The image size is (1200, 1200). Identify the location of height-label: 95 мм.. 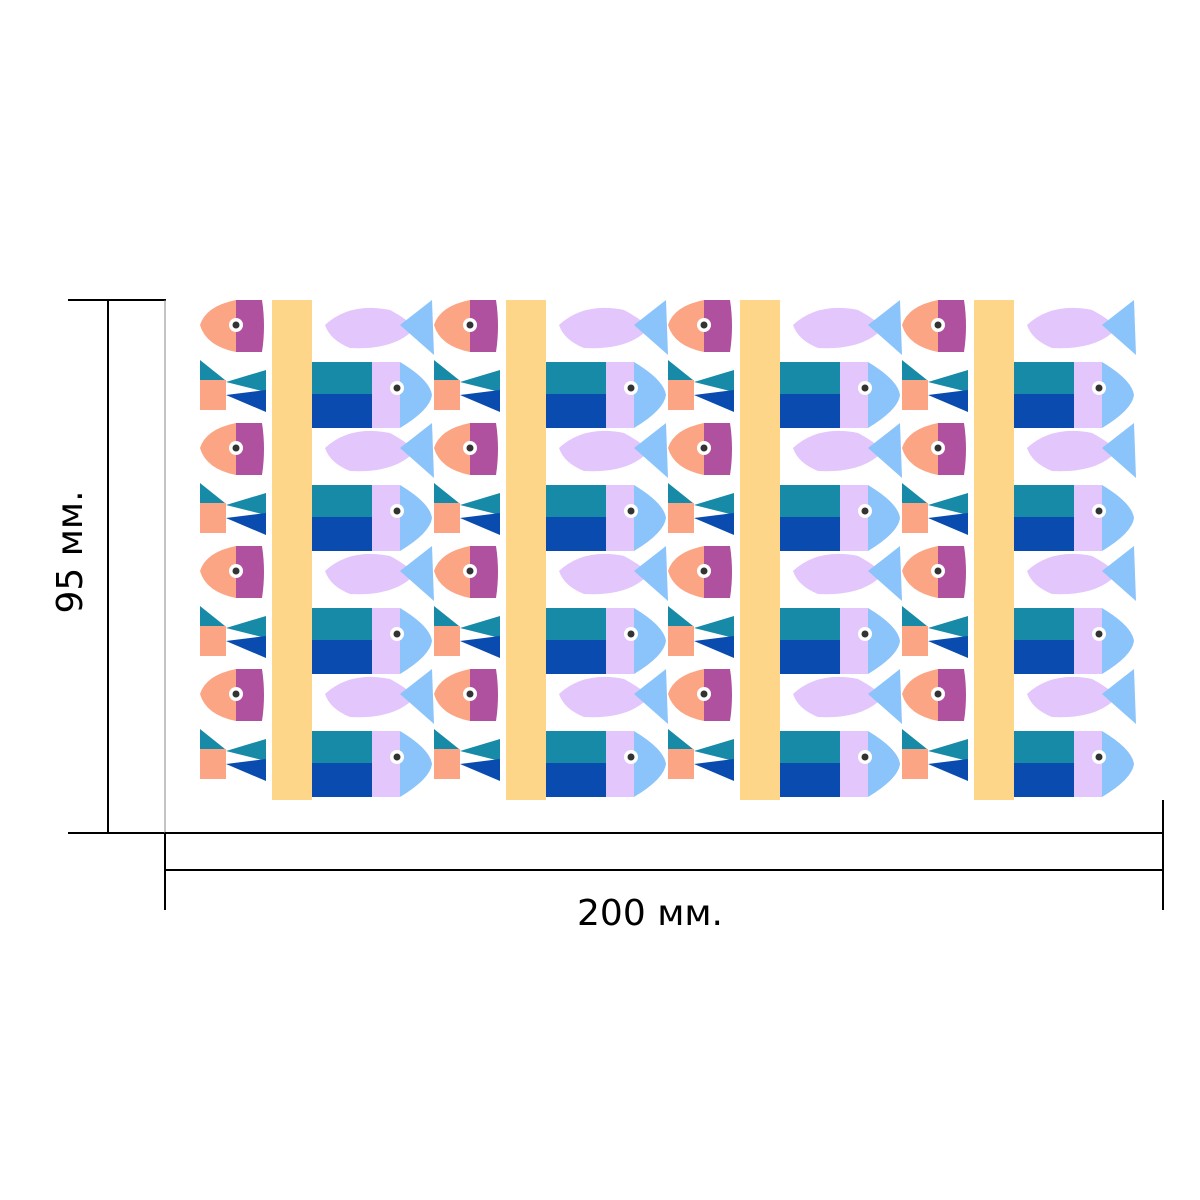
(70, 551).